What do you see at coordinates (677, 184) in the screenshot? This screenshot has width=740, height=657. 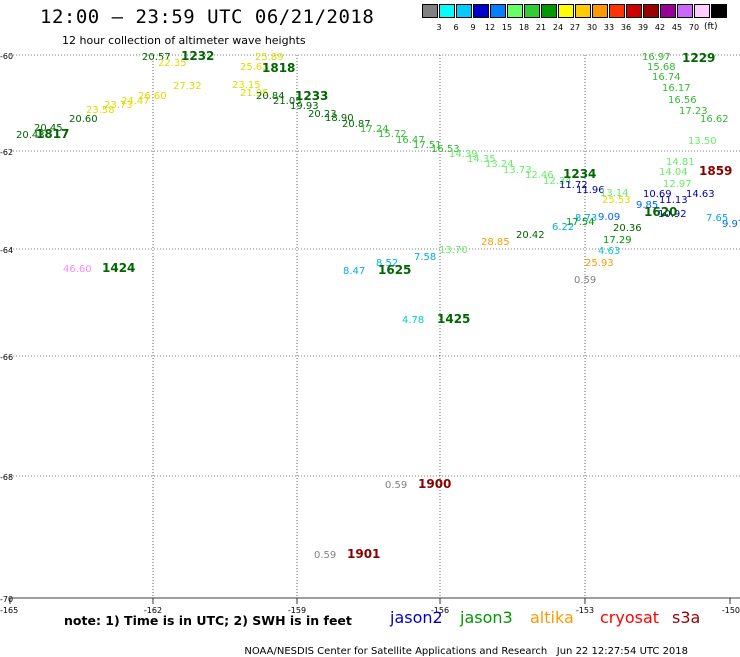 I see `wave-height-value: 12.97` at bounding box center [677, 184].